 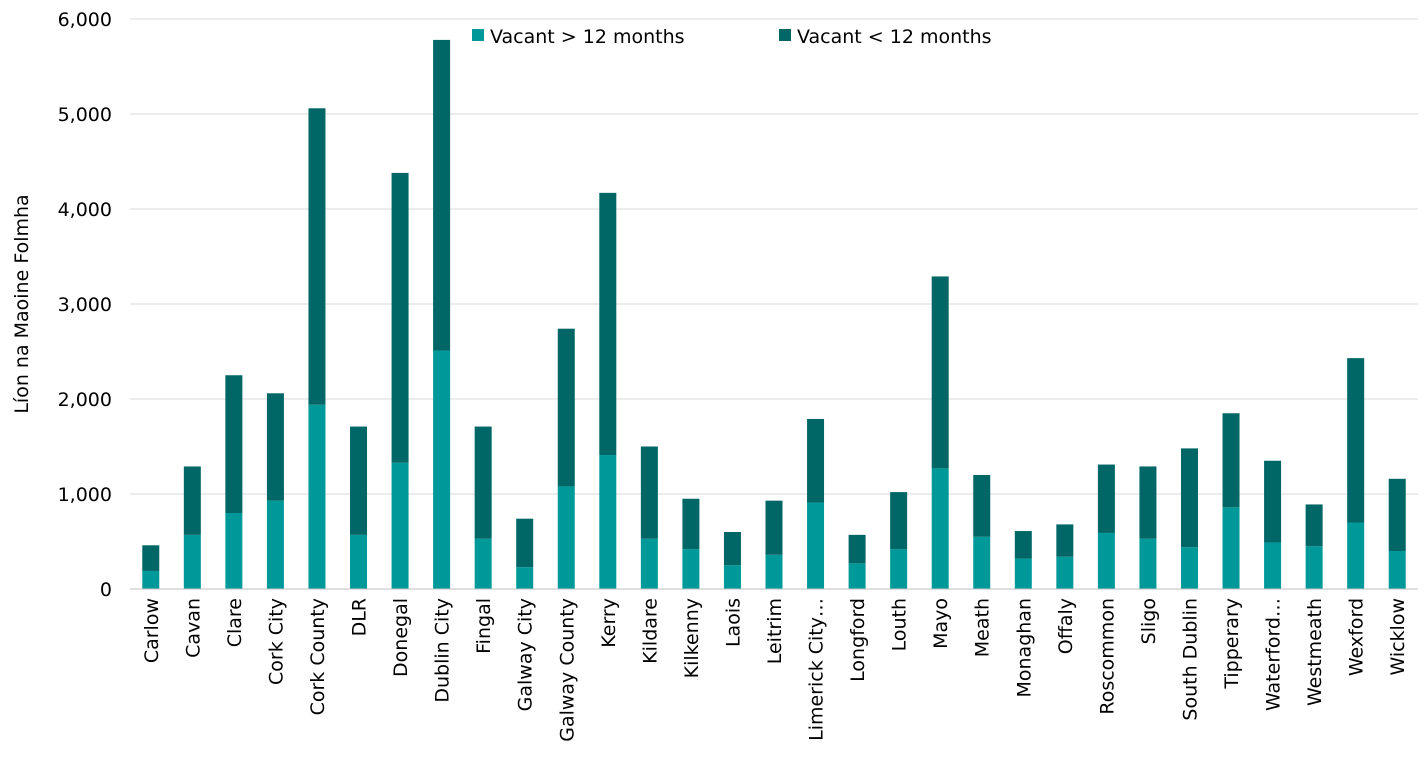 I want to click on x-tick-label: Fingal, so click(x=484, y=626).